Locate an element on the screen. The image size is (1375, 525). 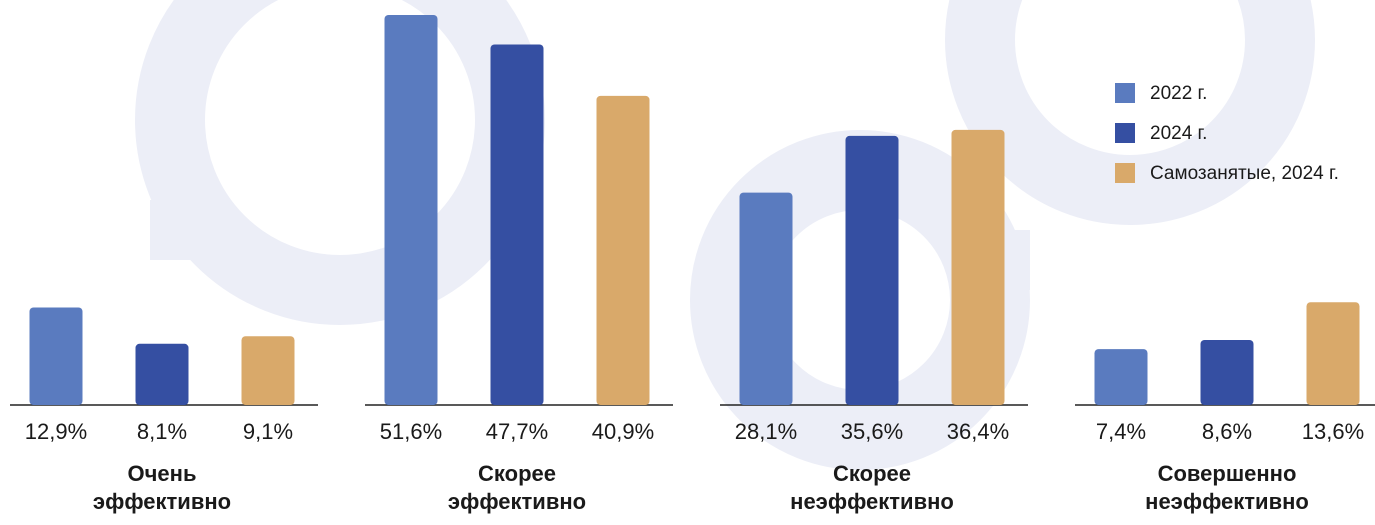
category-label: Совершенно is located at coordinates (1227, 473).